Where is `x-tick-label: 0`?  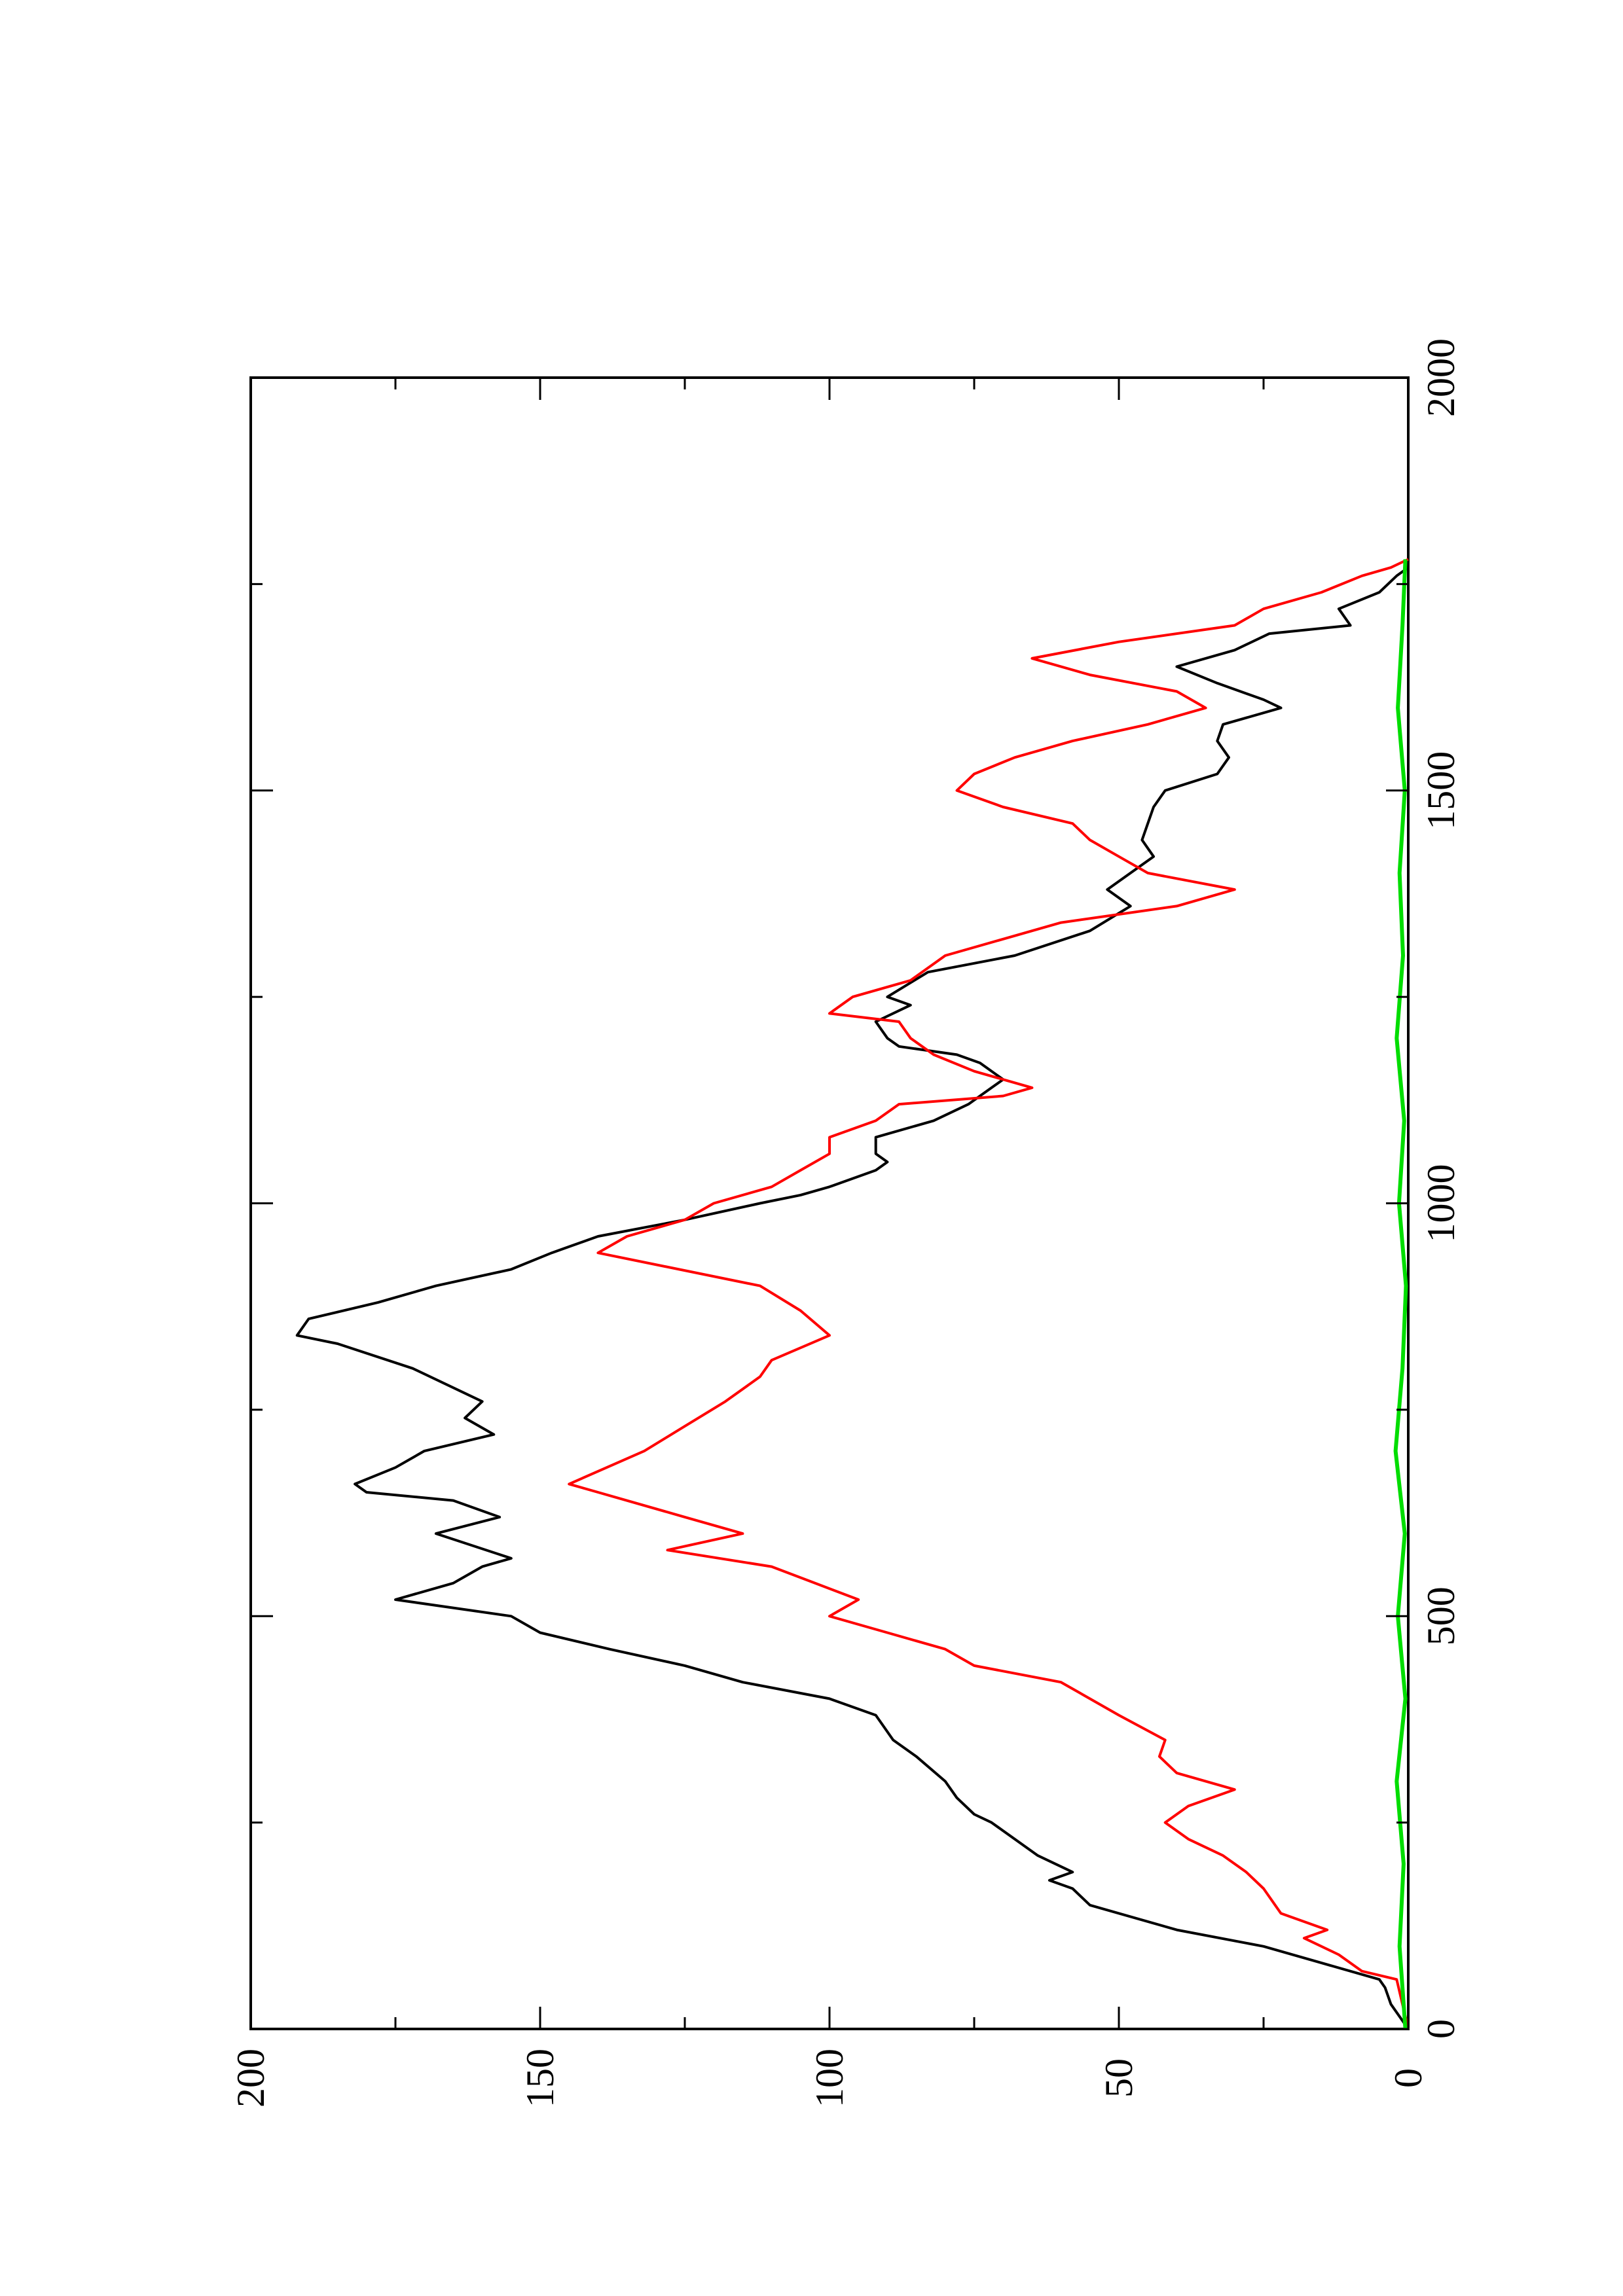 x-tick-label: 0 is located at coordinates (1441, 2029).